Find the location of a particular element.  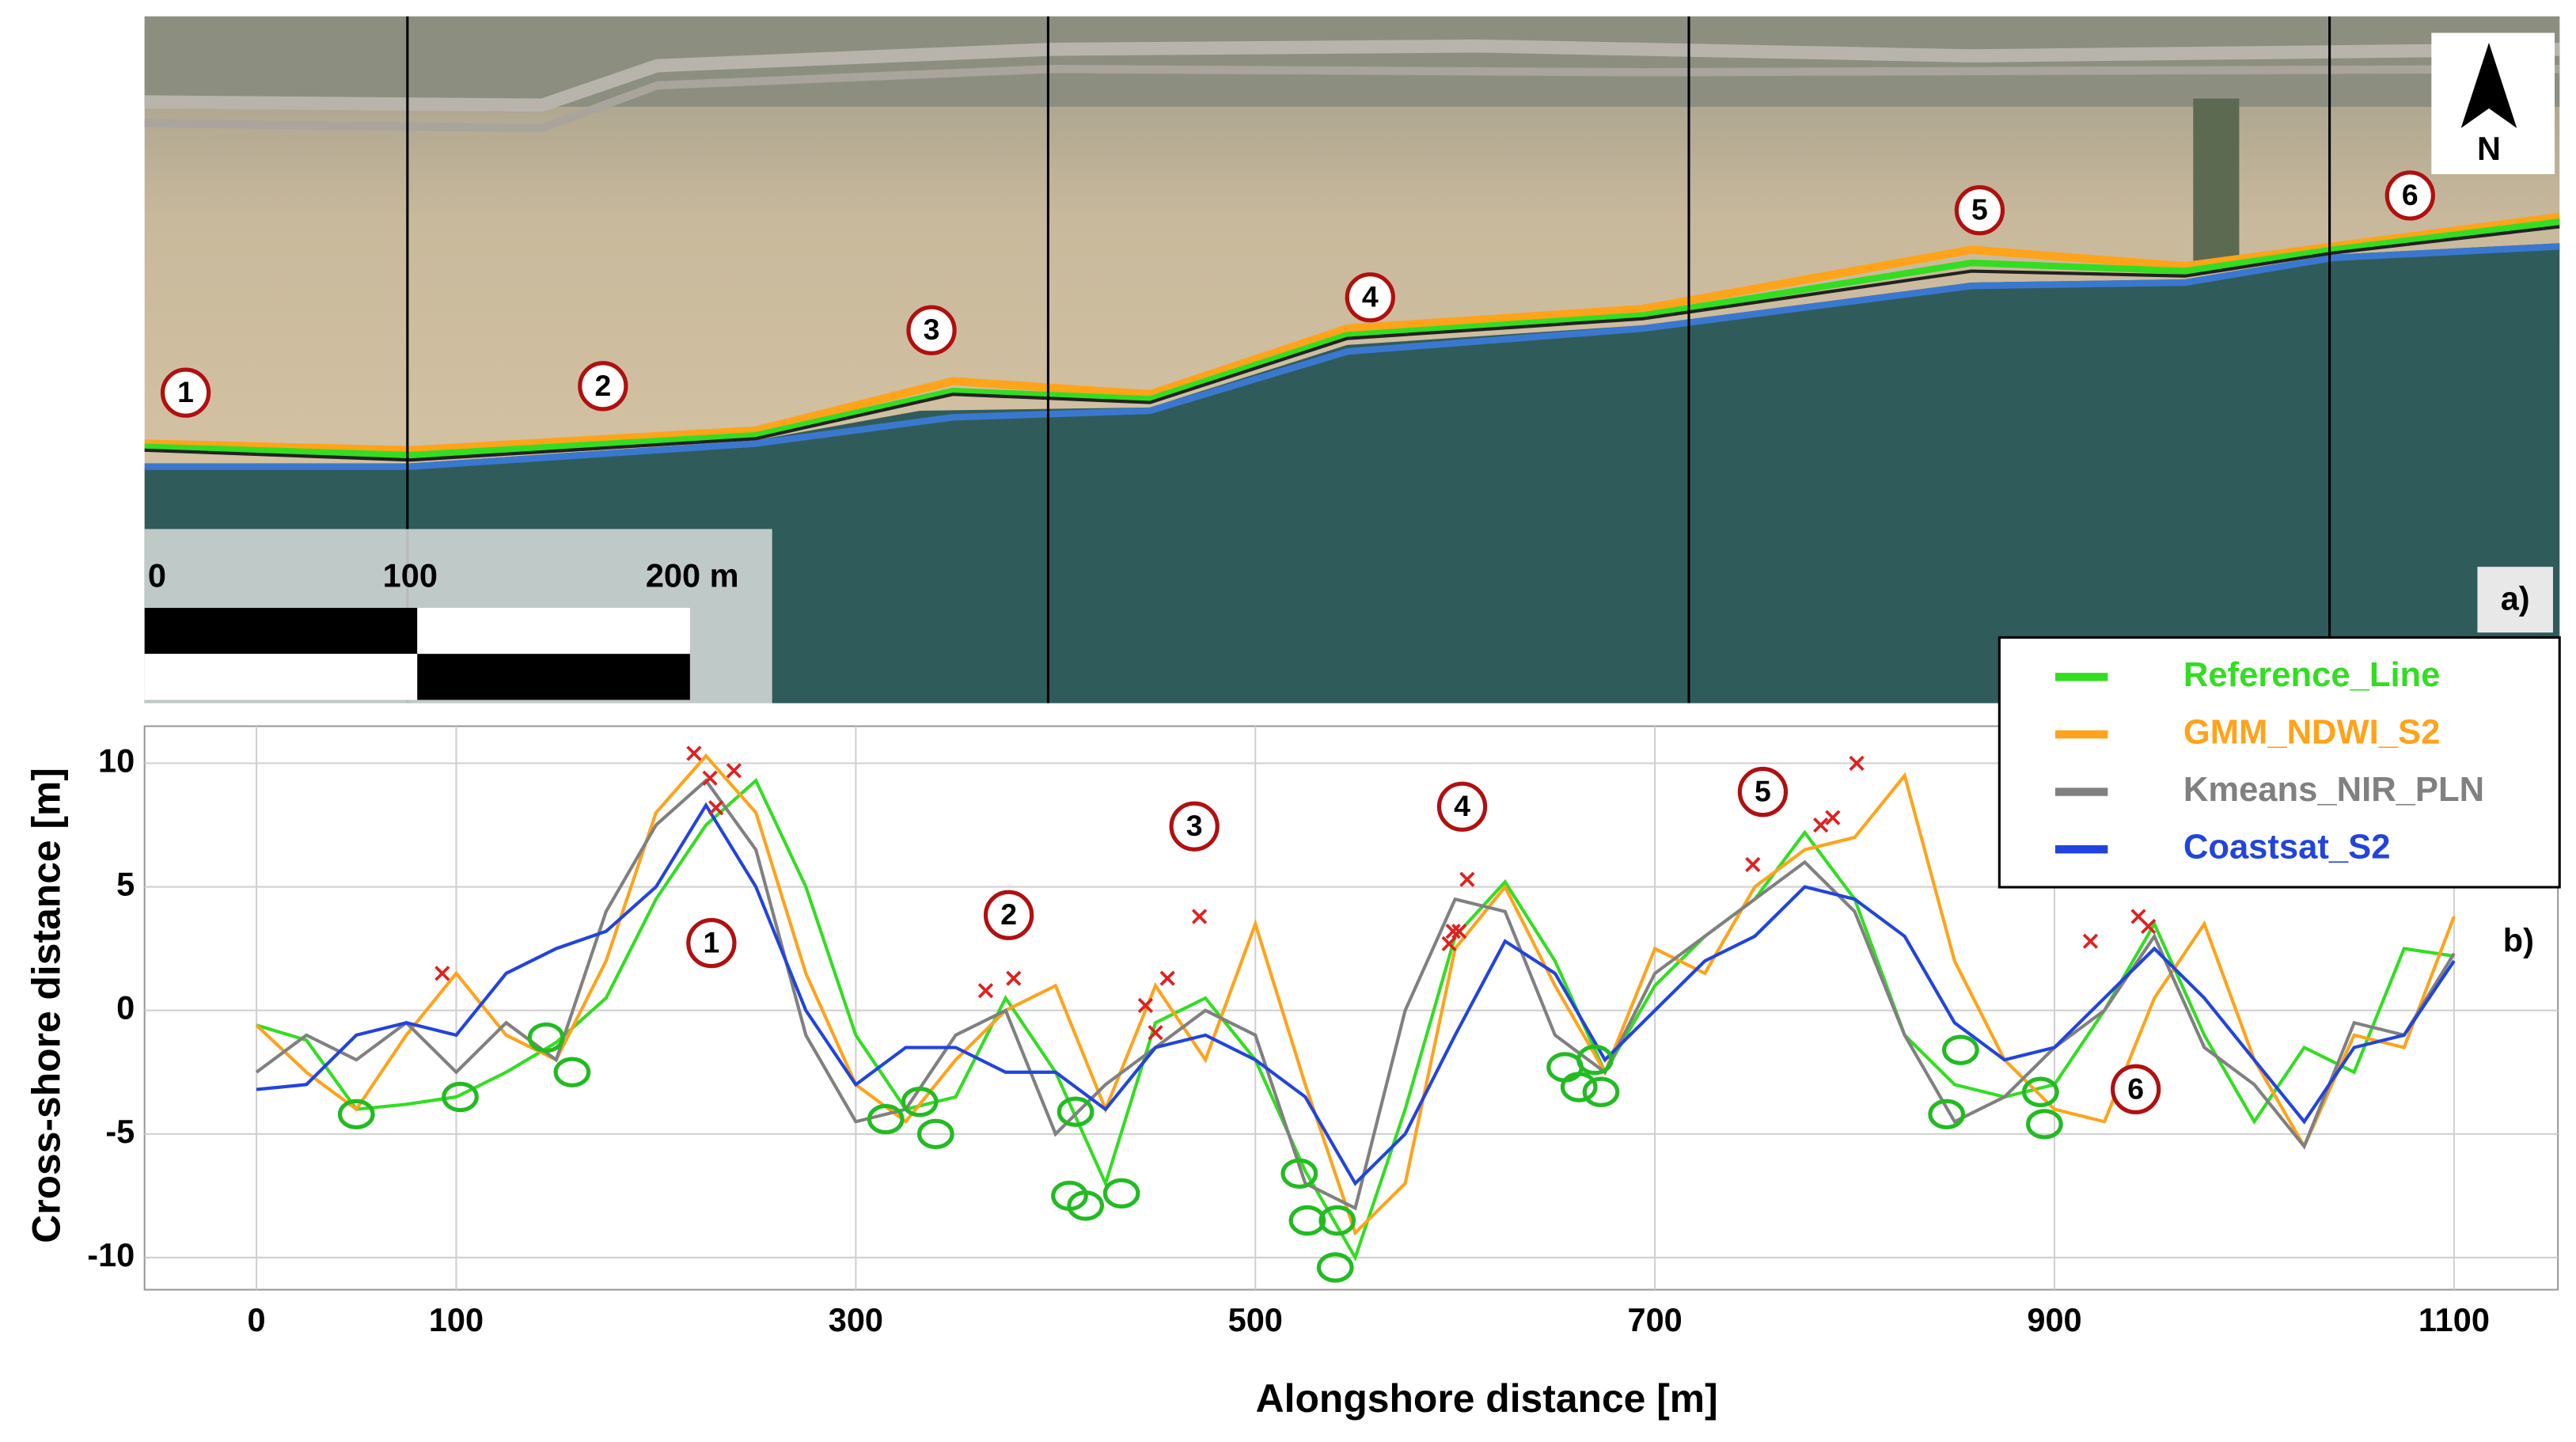

x-tick-label: 1100 is located at coordinates (2454, 1319).